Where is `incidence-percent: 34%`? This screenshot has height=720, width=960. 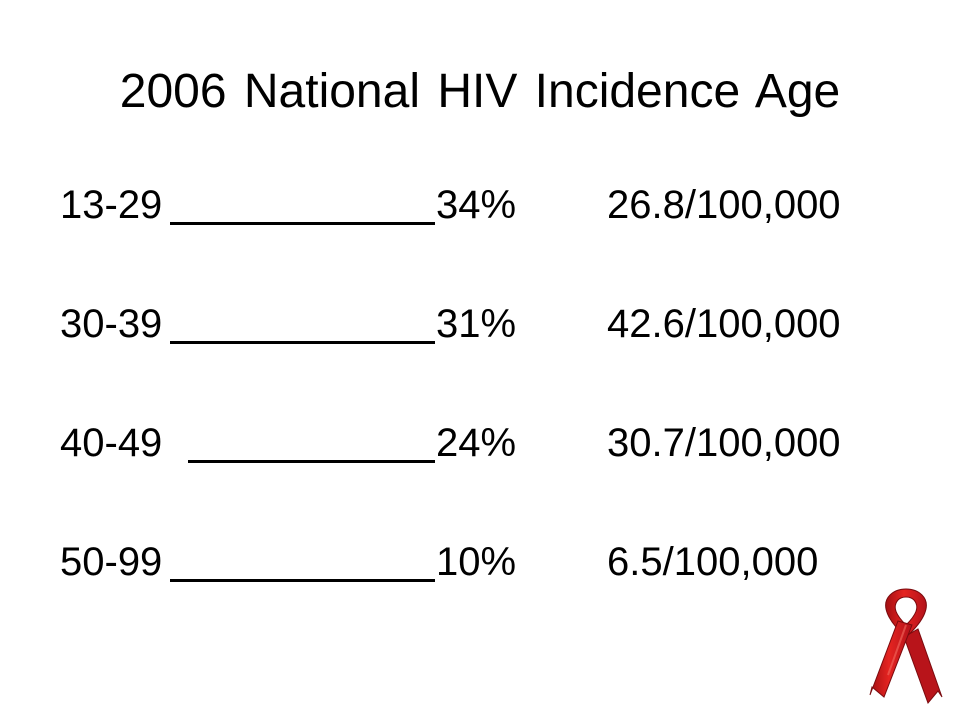 incidence-percent: 34% is located at coordinates (476, 205).